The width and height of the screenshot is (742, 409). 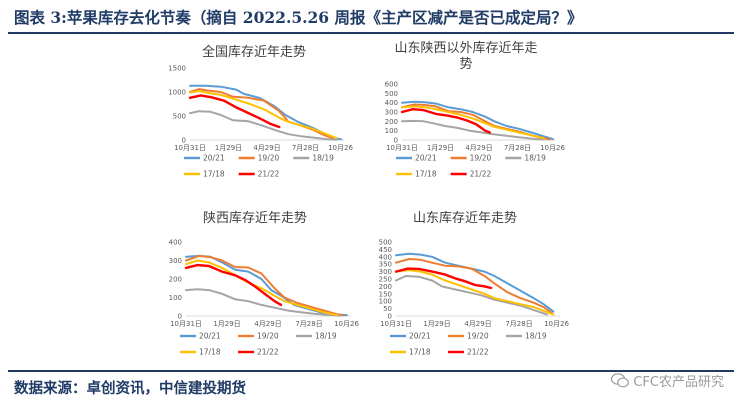 I want to click on figure-footer: 数据来源：卓创资讯，中信建投期货, so click(x=371, y=386).